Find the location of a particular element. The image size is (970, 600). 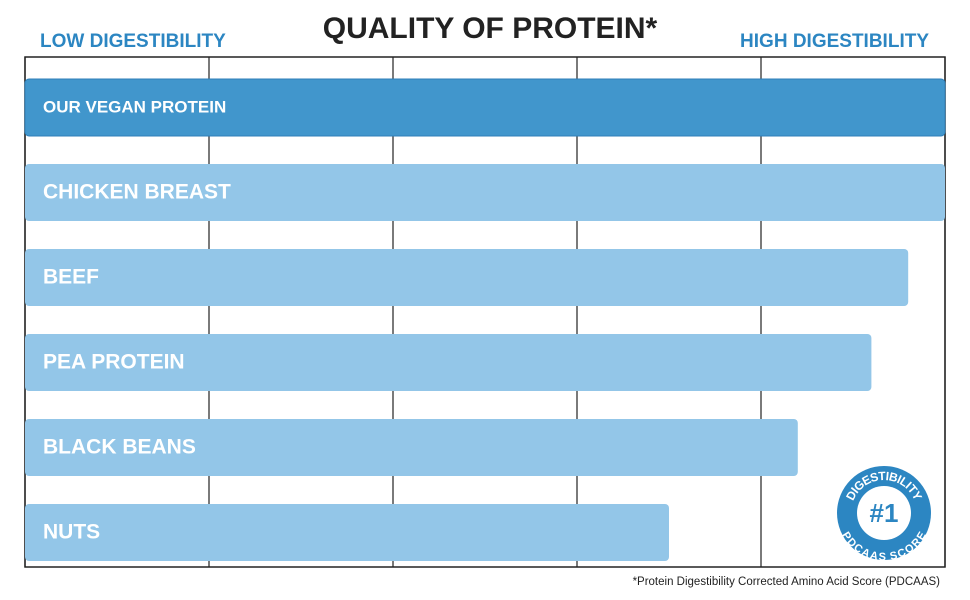

badge-center is located at coordinates (884, 513).